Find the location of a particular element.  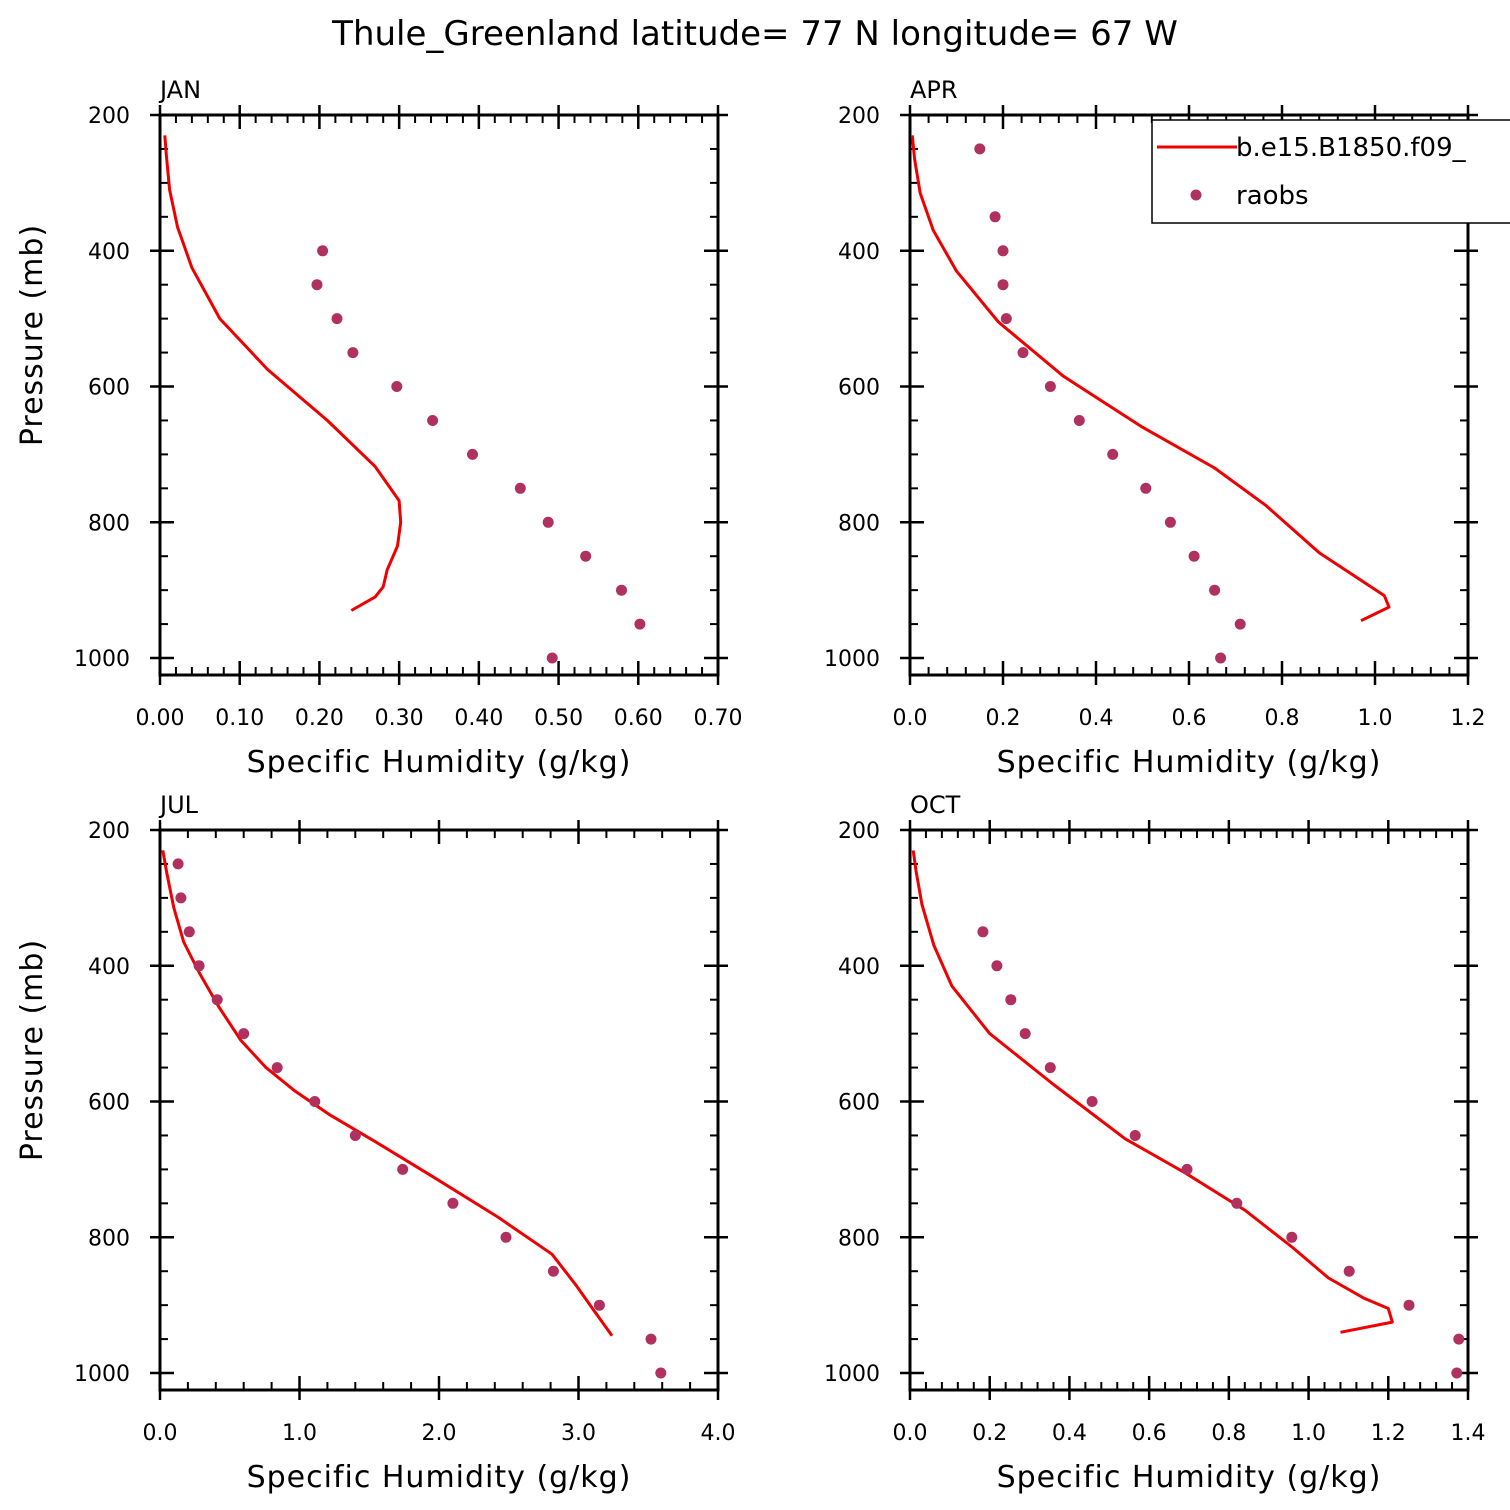

legend-box is located at coordinates (1330, 171).